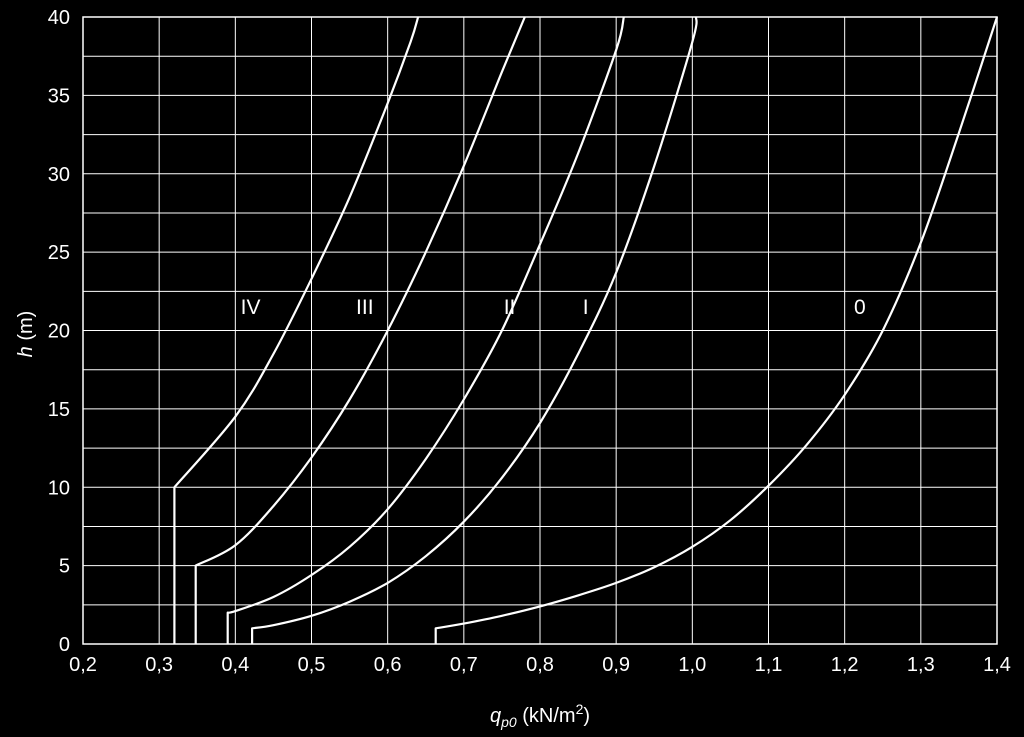  What do you see at coordinates (464, 665) in the screenshot?
I see `x-tick-label: 0,7` at bounding box center [464, 665].